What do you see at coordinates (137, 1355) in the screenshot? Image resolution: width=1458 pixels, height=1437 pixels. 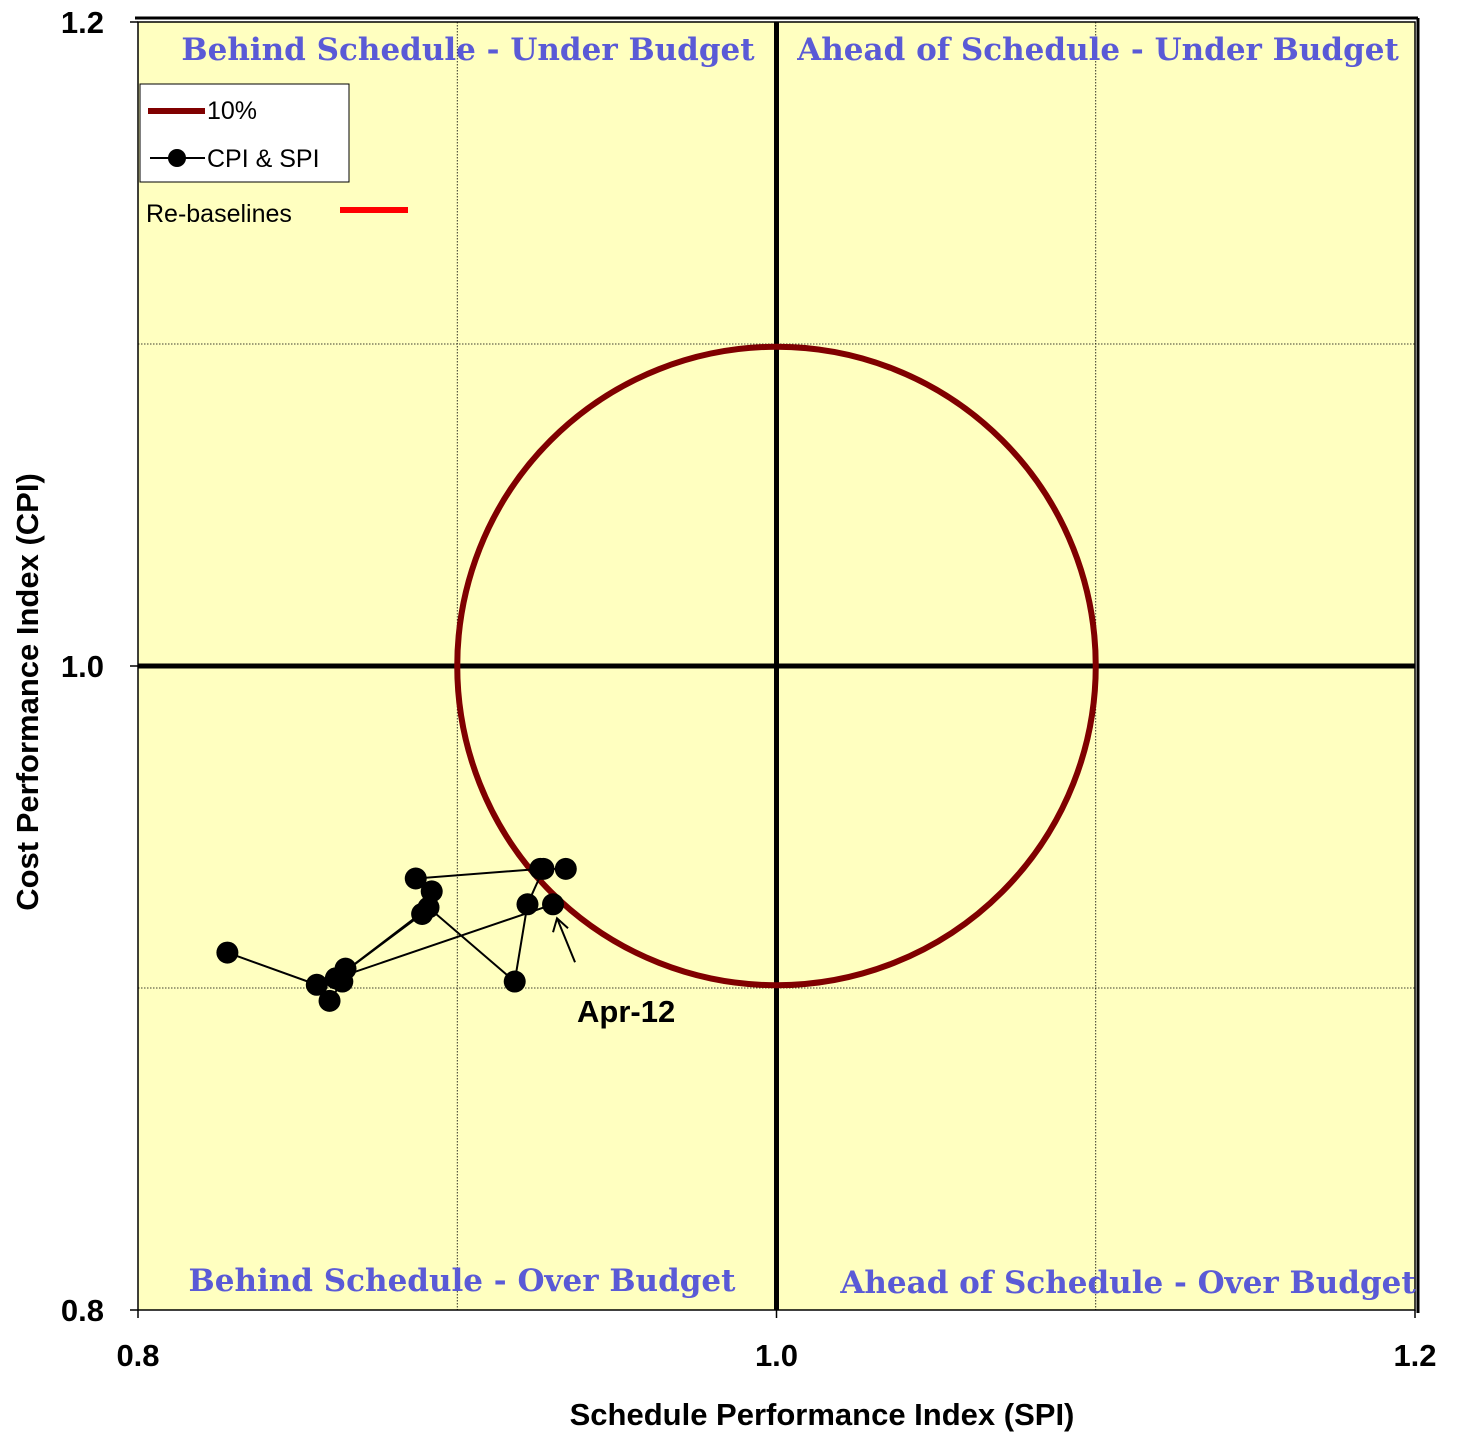 I see `x-tick-label-0: 0.8` at bounding box center [137, 1355].